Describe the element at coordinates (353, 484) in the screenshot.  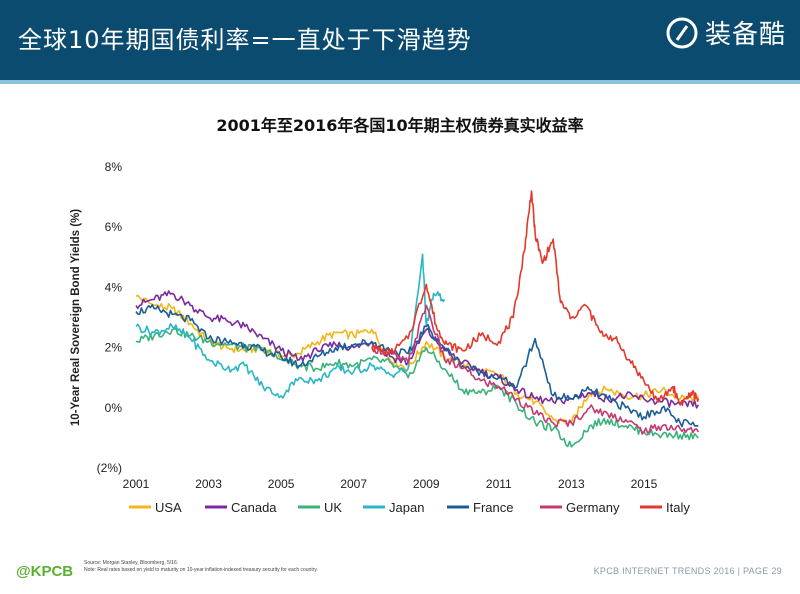
I see `x-tick-label: 2007` at that location.